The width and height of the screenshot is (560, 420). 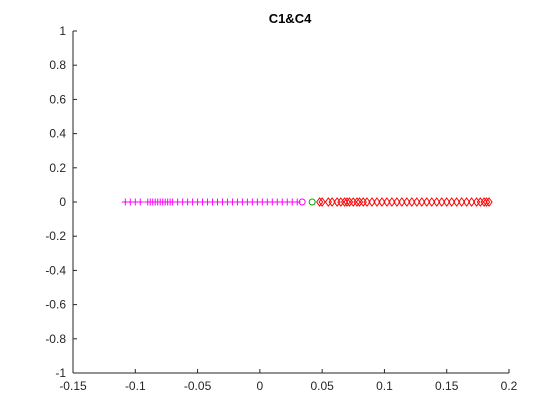 What do you see at coordinates (62, 31) in the screenshot?
I see `y-tick-label: 1` at bounding box center [62, 31].